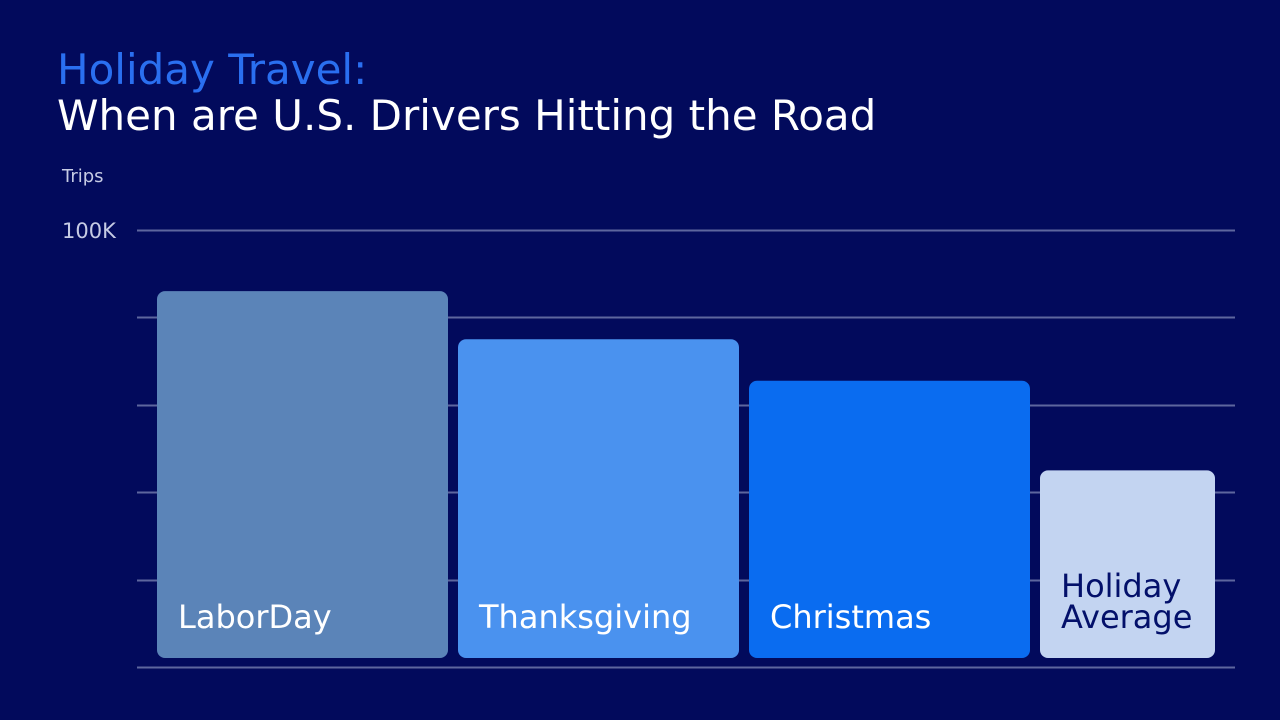 This screenshot has width=1280, height=720. I want to click on bar-holiday-average, so click(1127, 564).